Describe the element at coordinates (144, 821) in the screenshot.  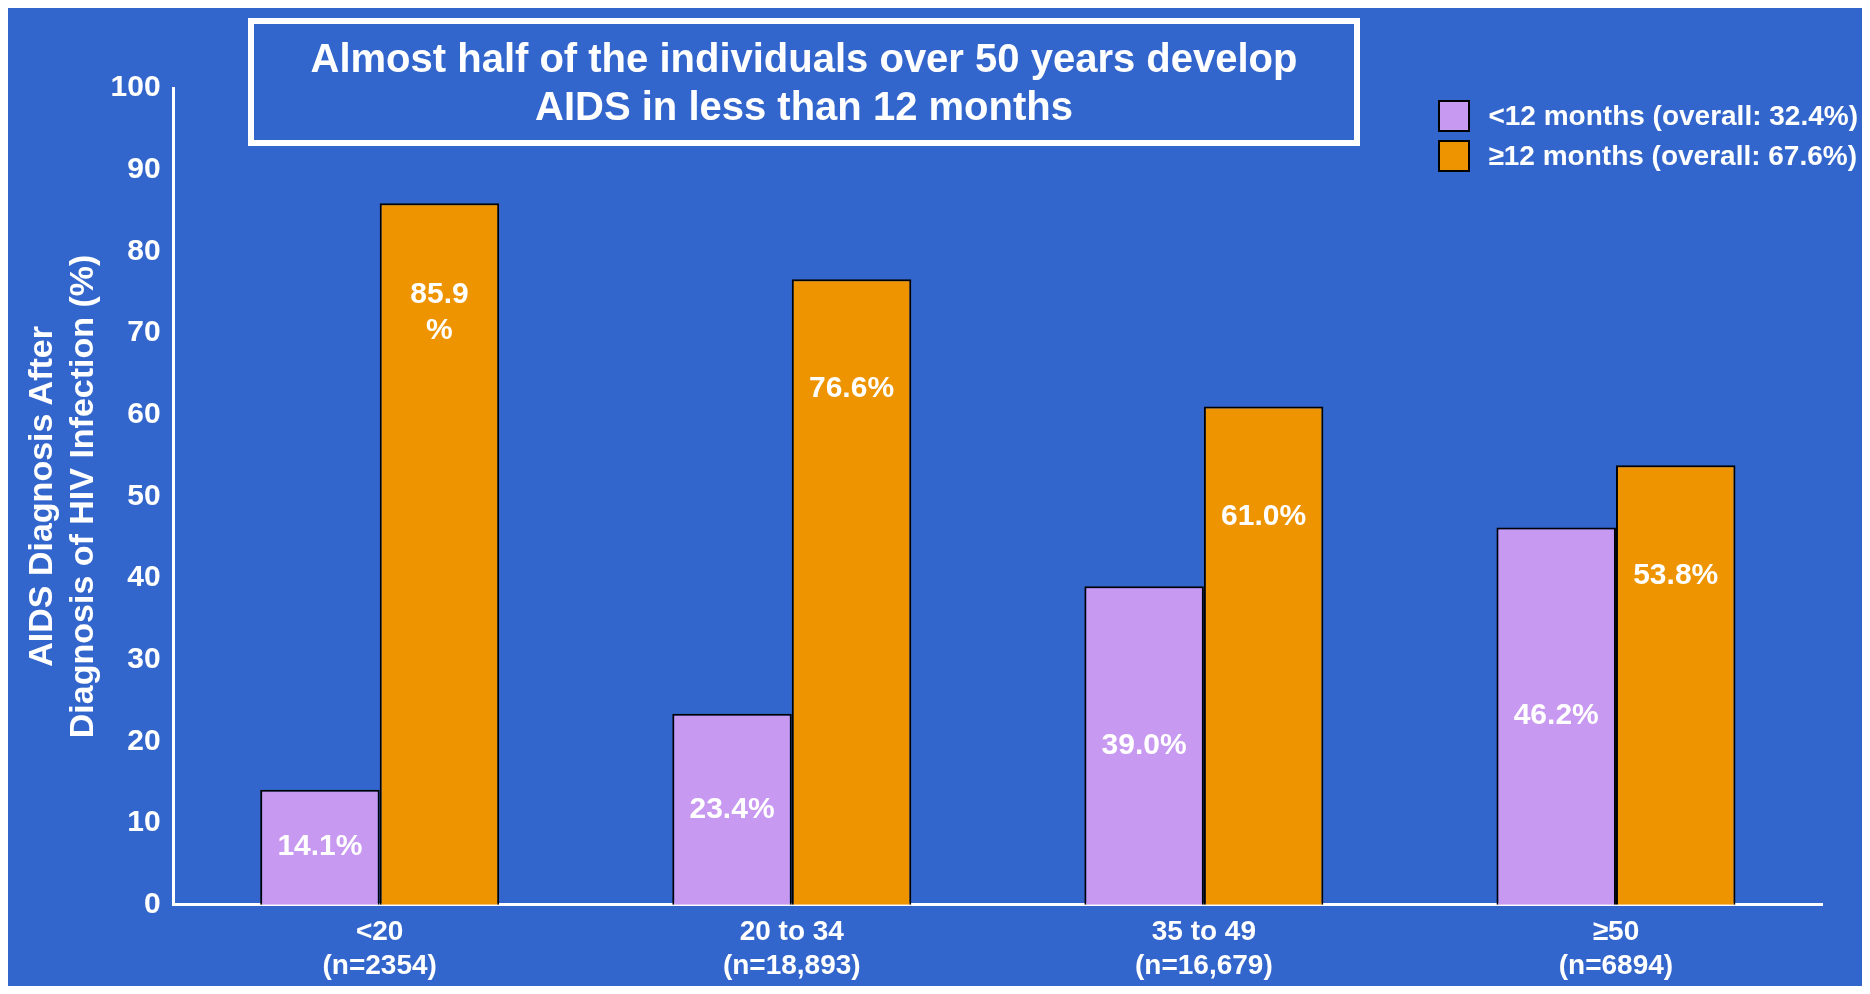
I see `y-tick-label: 10` at that location.